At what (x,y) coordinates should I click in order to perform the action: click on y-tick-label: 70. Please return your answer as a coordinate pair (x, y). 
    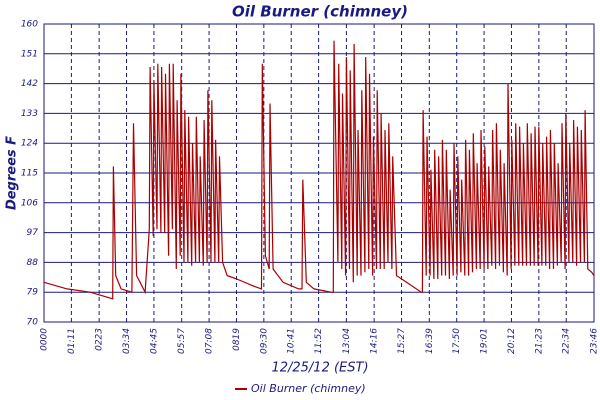
    Looking at the image, I should click on (33, 323).